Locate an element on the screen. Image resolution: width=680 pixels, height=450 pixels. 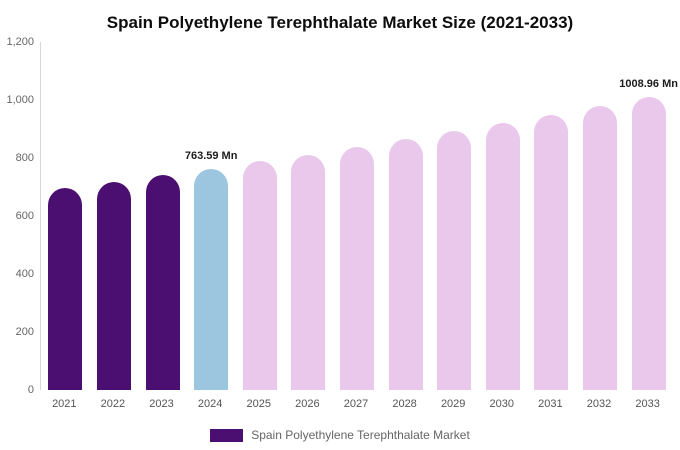
bar-2021 is located at coordinates (65, 289).